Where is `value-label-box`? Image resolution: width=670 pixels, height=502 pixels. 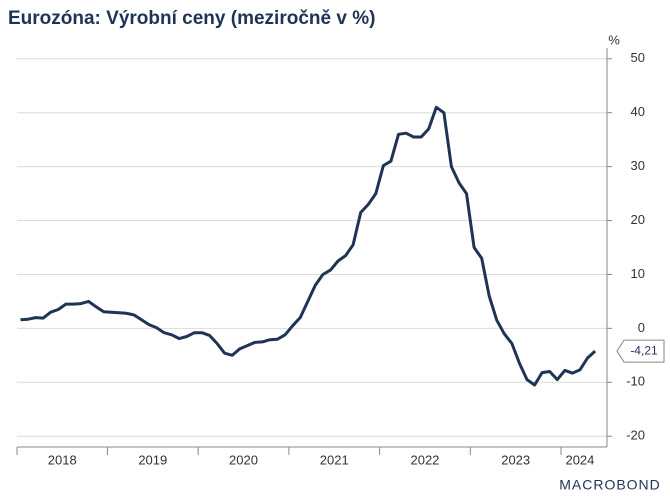 value-label-box is located at coordinates (640, 351).